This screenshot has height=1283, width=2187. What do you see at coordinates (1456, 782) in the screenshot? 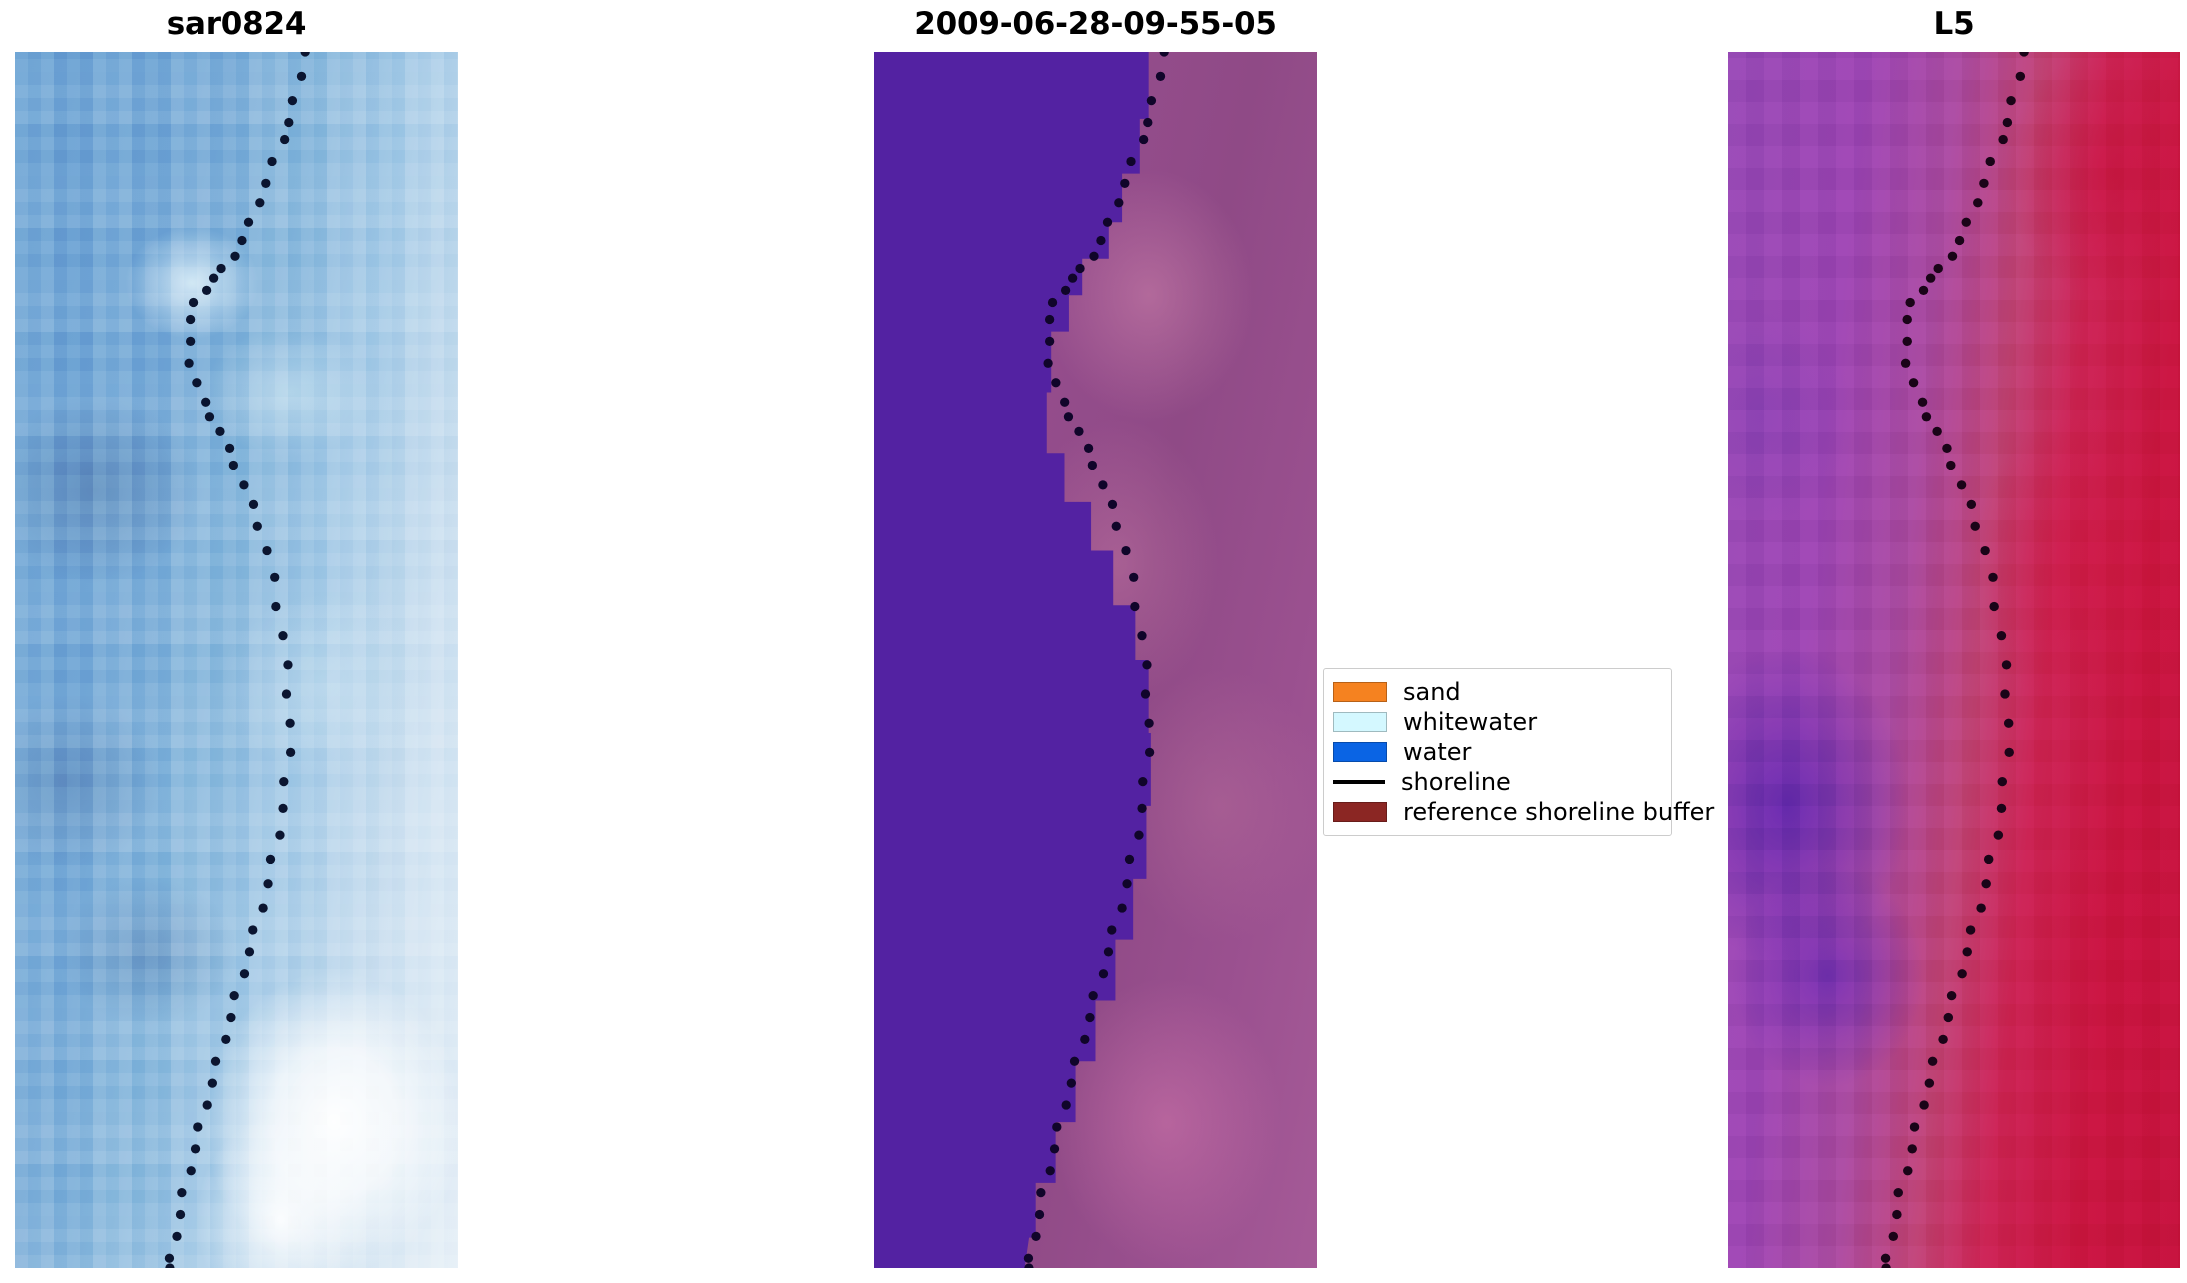
I see `legend-label-shoreline: shoreline` at bounding box center [1456, 782].